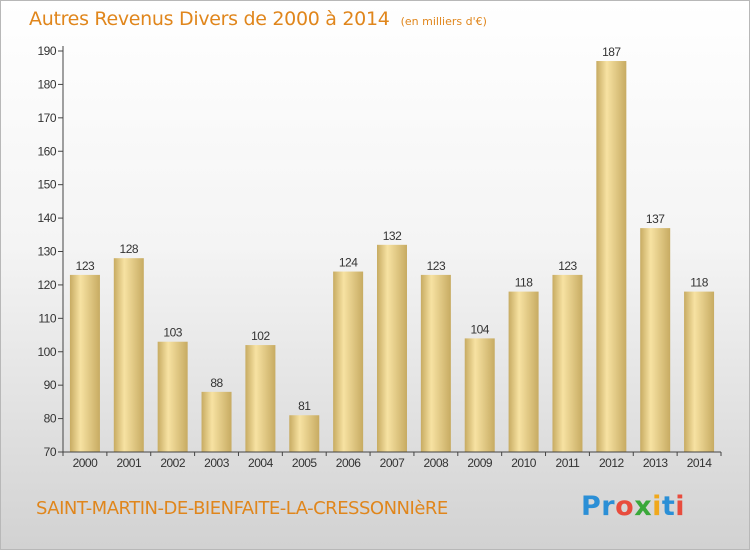  What do you see at coordinates (46, 151) in the screenshot?
I see `y-tick-label-160: 160` at bounding box center [46, 151].